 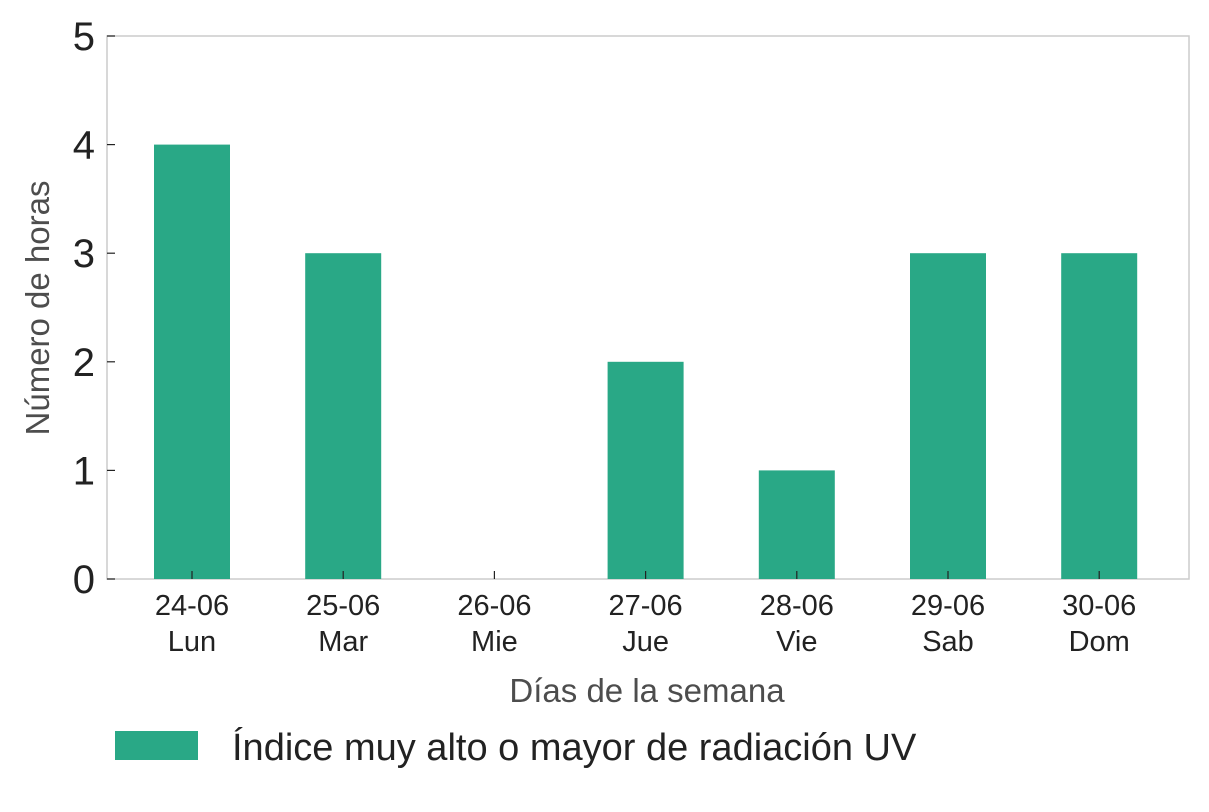 What do you see at coordinates (84, 37) in the screenshot?
I see `y-tick-label: 5` at bounding box center [84, 37].